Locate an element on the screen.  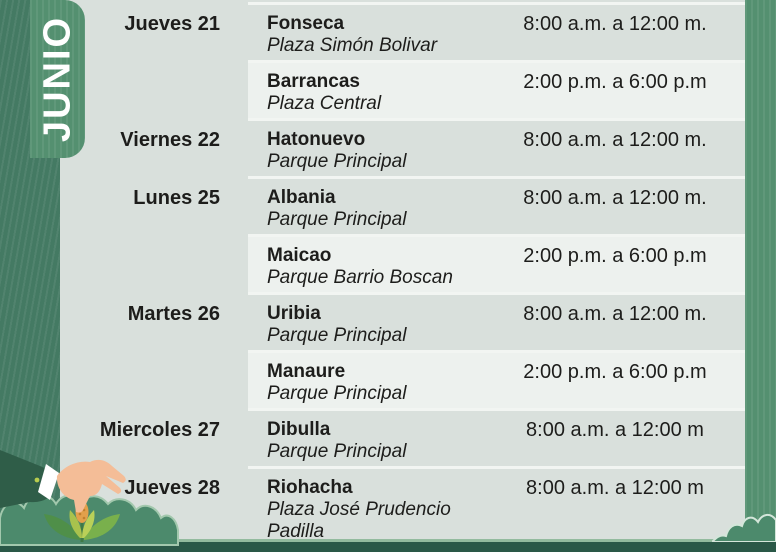
city-name: Albania is located at coordinates (301, 197).